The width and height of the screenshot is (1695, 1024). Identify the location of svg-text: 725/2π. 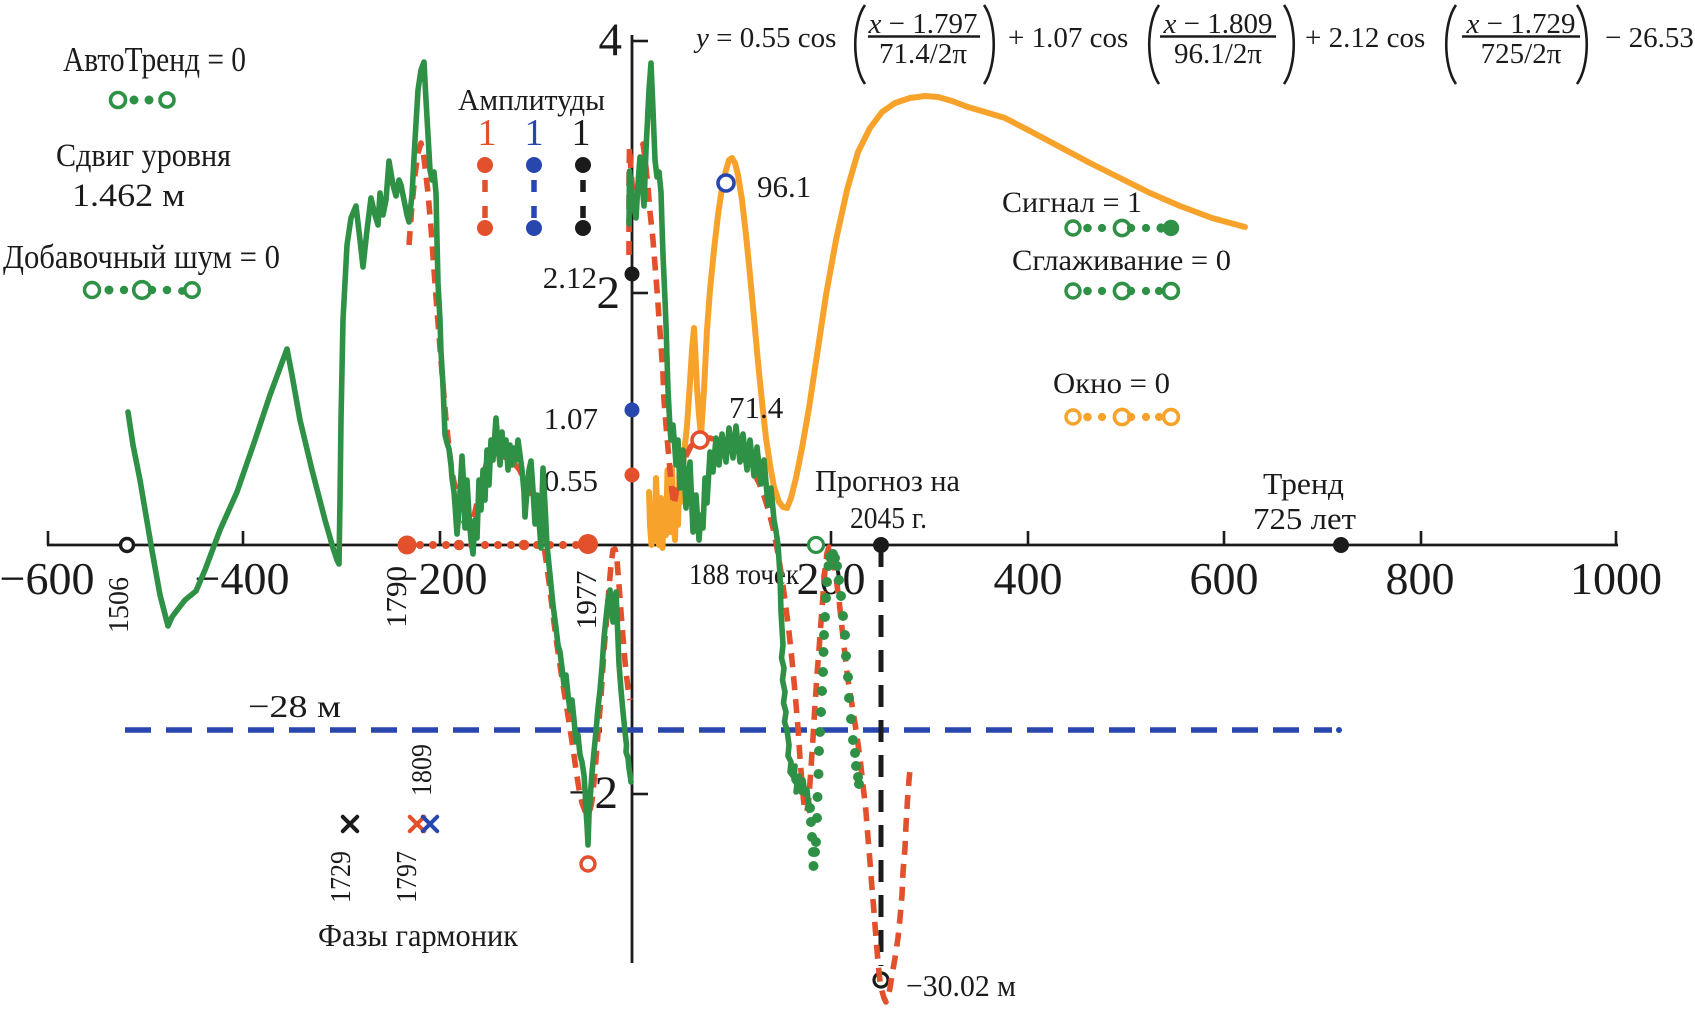
(1521, 54).